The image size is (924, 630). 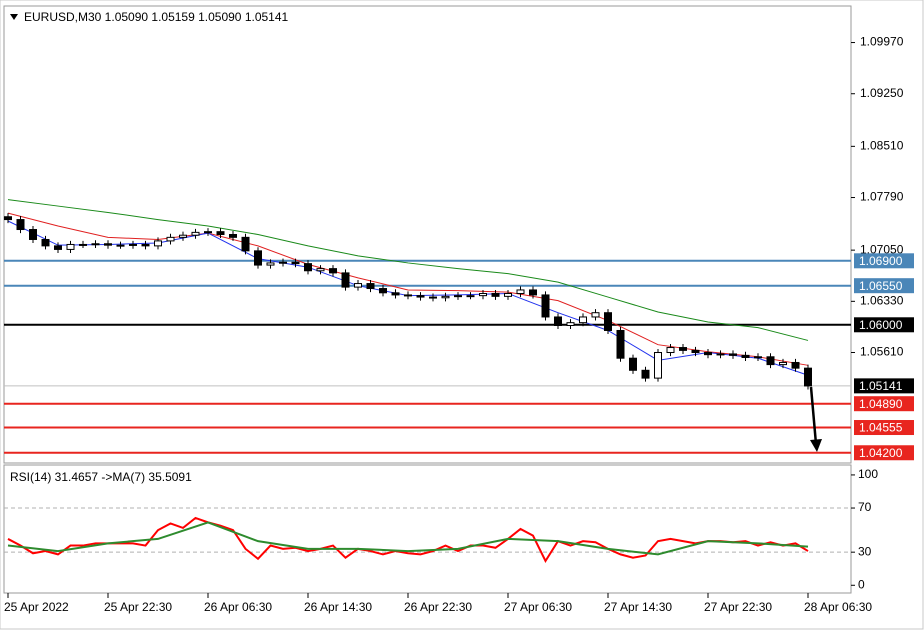 I want to click on y-tick-label: 1.09970, so click(x=882, y=42).